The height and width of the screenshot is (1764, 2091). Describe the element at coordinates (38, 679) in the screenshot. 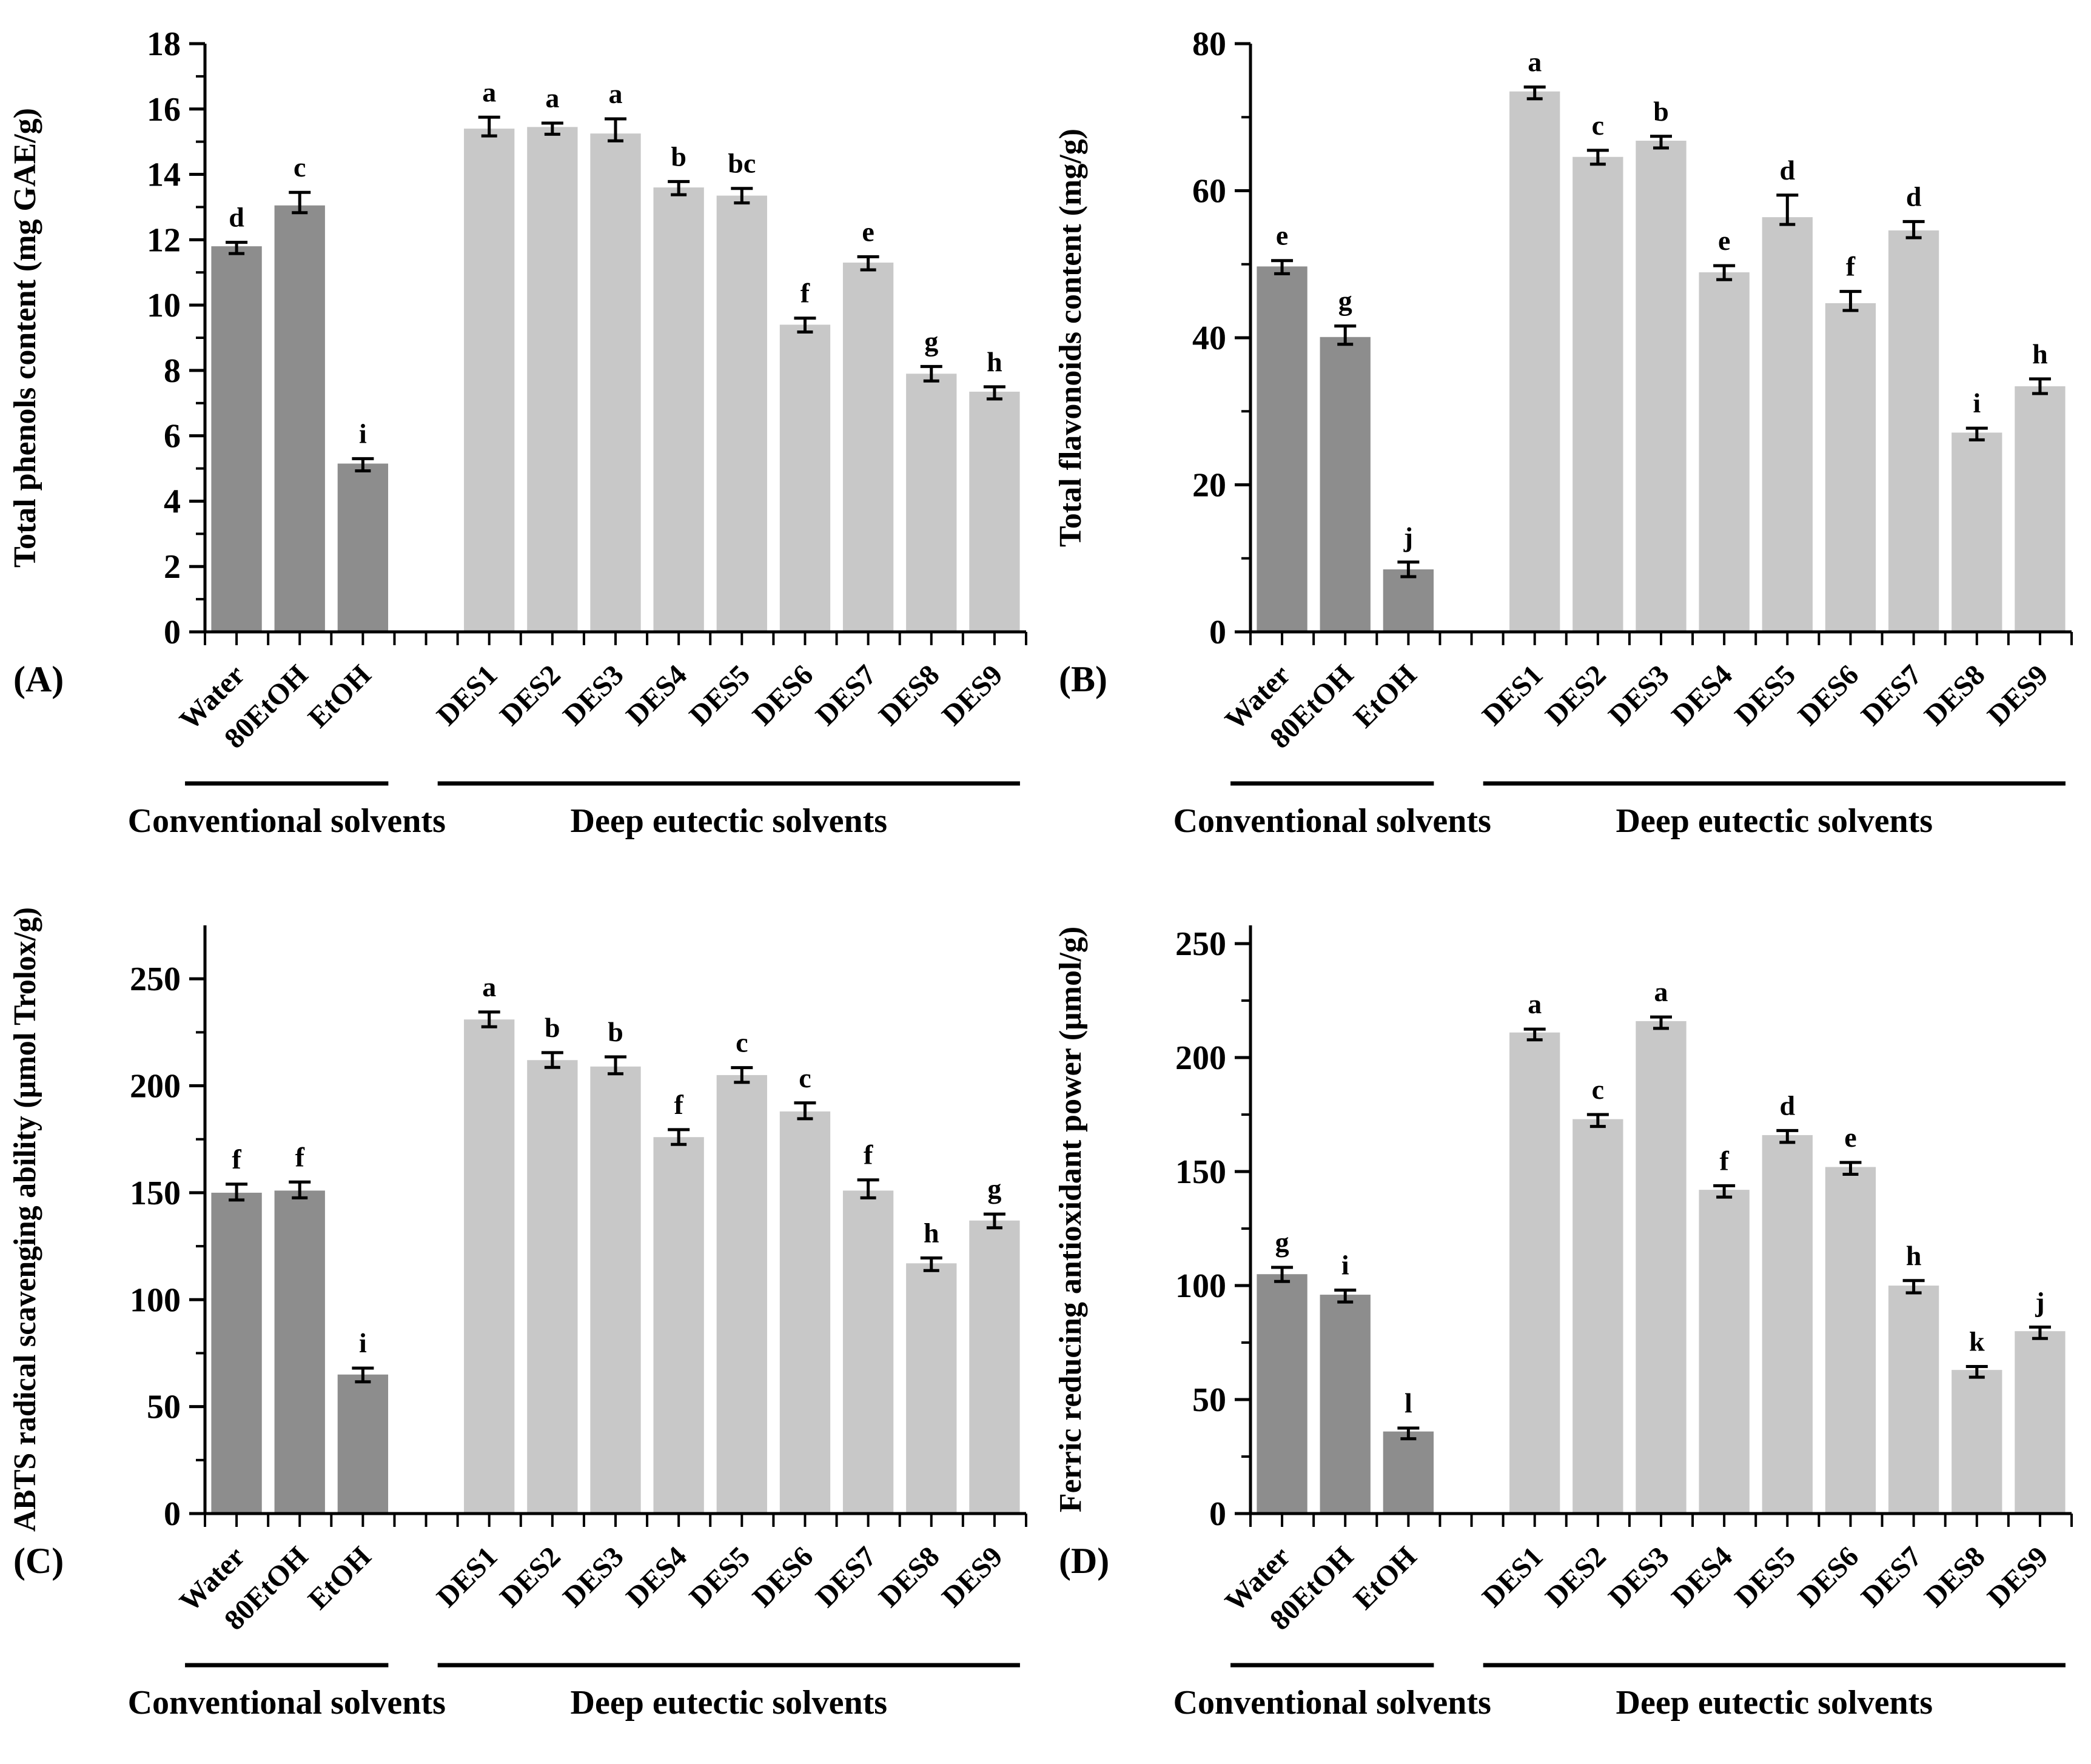

I see `panel-label: (A)` at that location.